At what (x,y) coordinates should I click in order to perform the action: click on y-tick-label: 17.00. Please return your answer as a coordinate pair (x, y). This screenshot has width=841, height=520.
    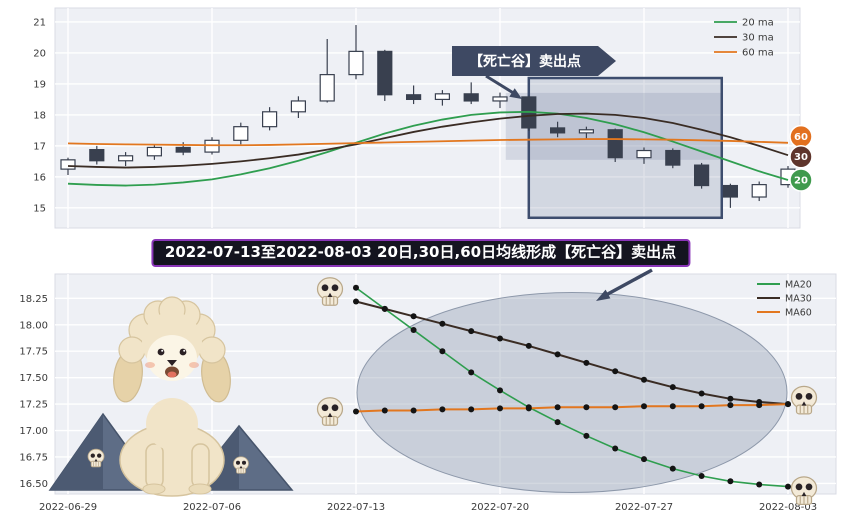
    Looking at the image, I should click on (33, 431).